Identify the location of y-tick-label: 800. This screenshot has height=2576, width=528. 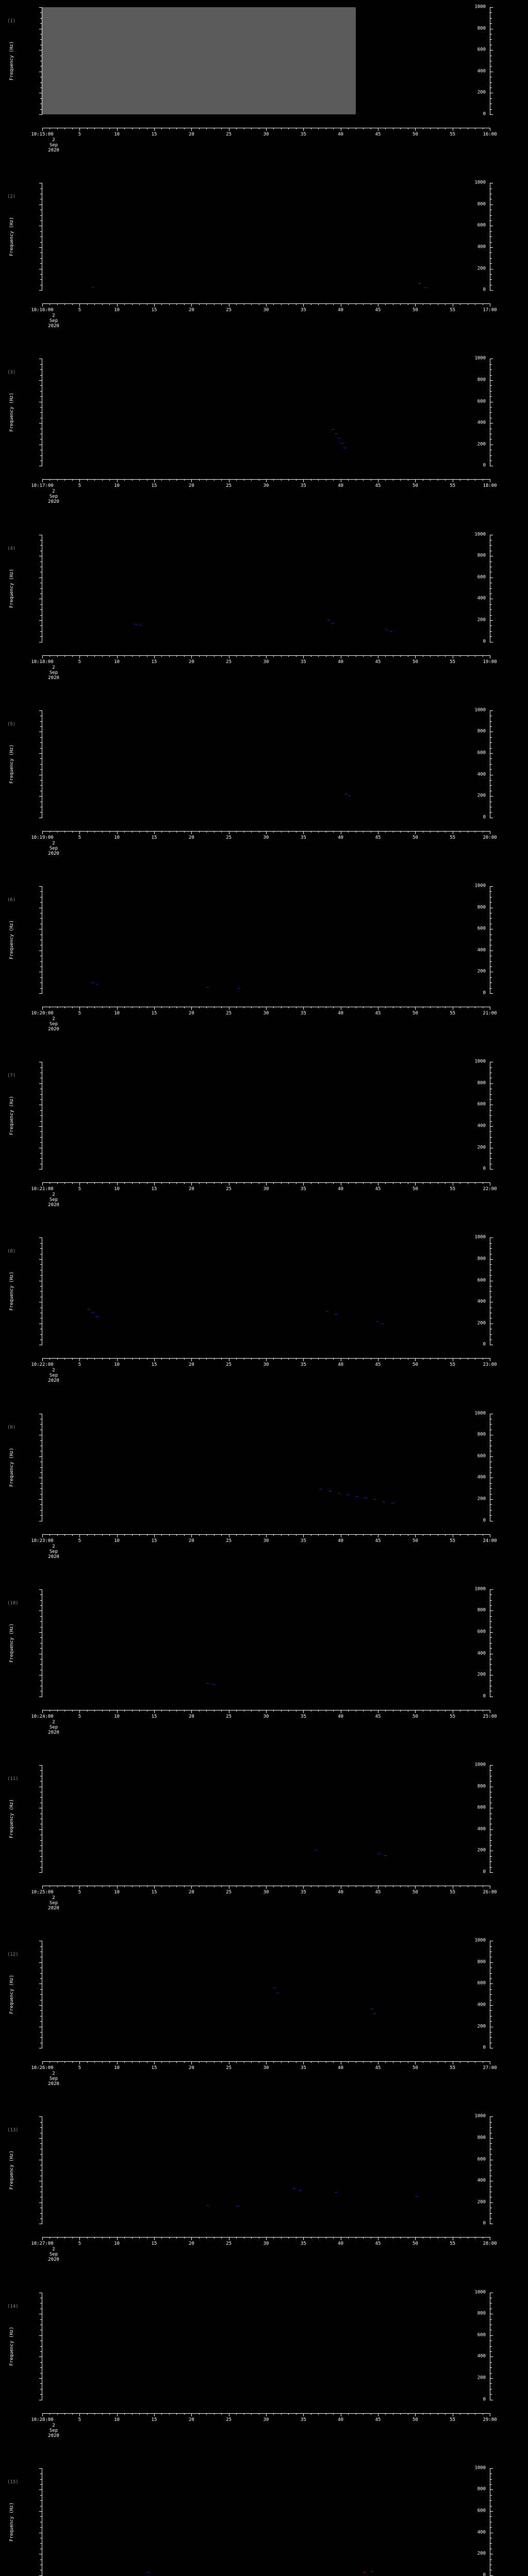
(481, 1259).